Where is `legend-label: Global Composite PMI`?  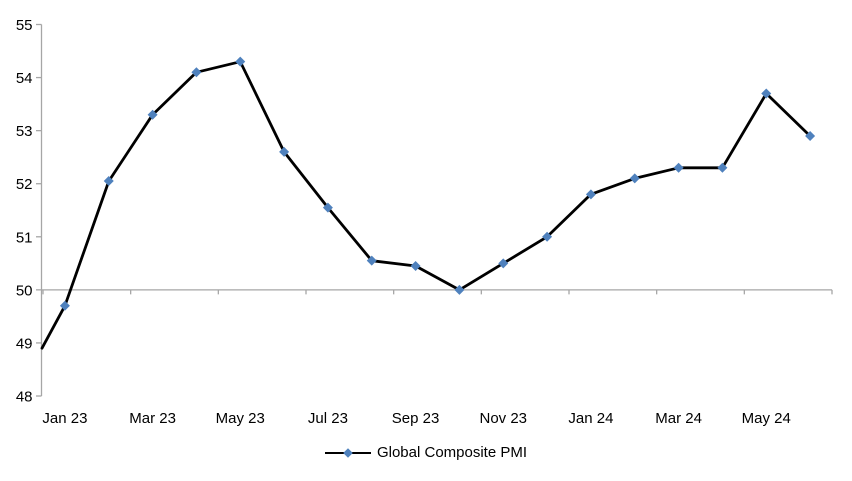 legend-label: Global Composite PMI is located at coordinates (452, 452).